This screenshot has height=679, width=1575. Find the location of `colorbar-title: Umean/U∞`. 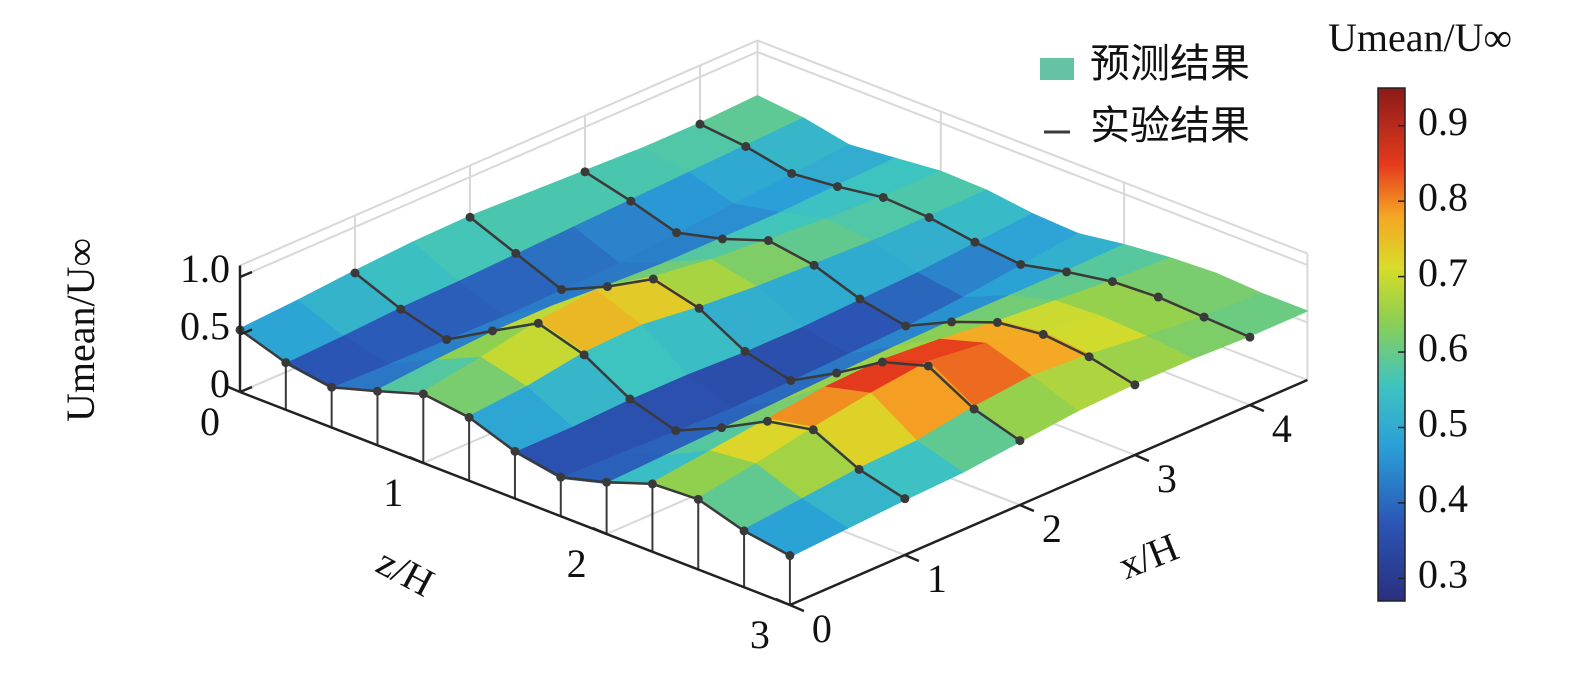

colorbar-title: Umean/U∞ is located at coordinates (1420, 37).